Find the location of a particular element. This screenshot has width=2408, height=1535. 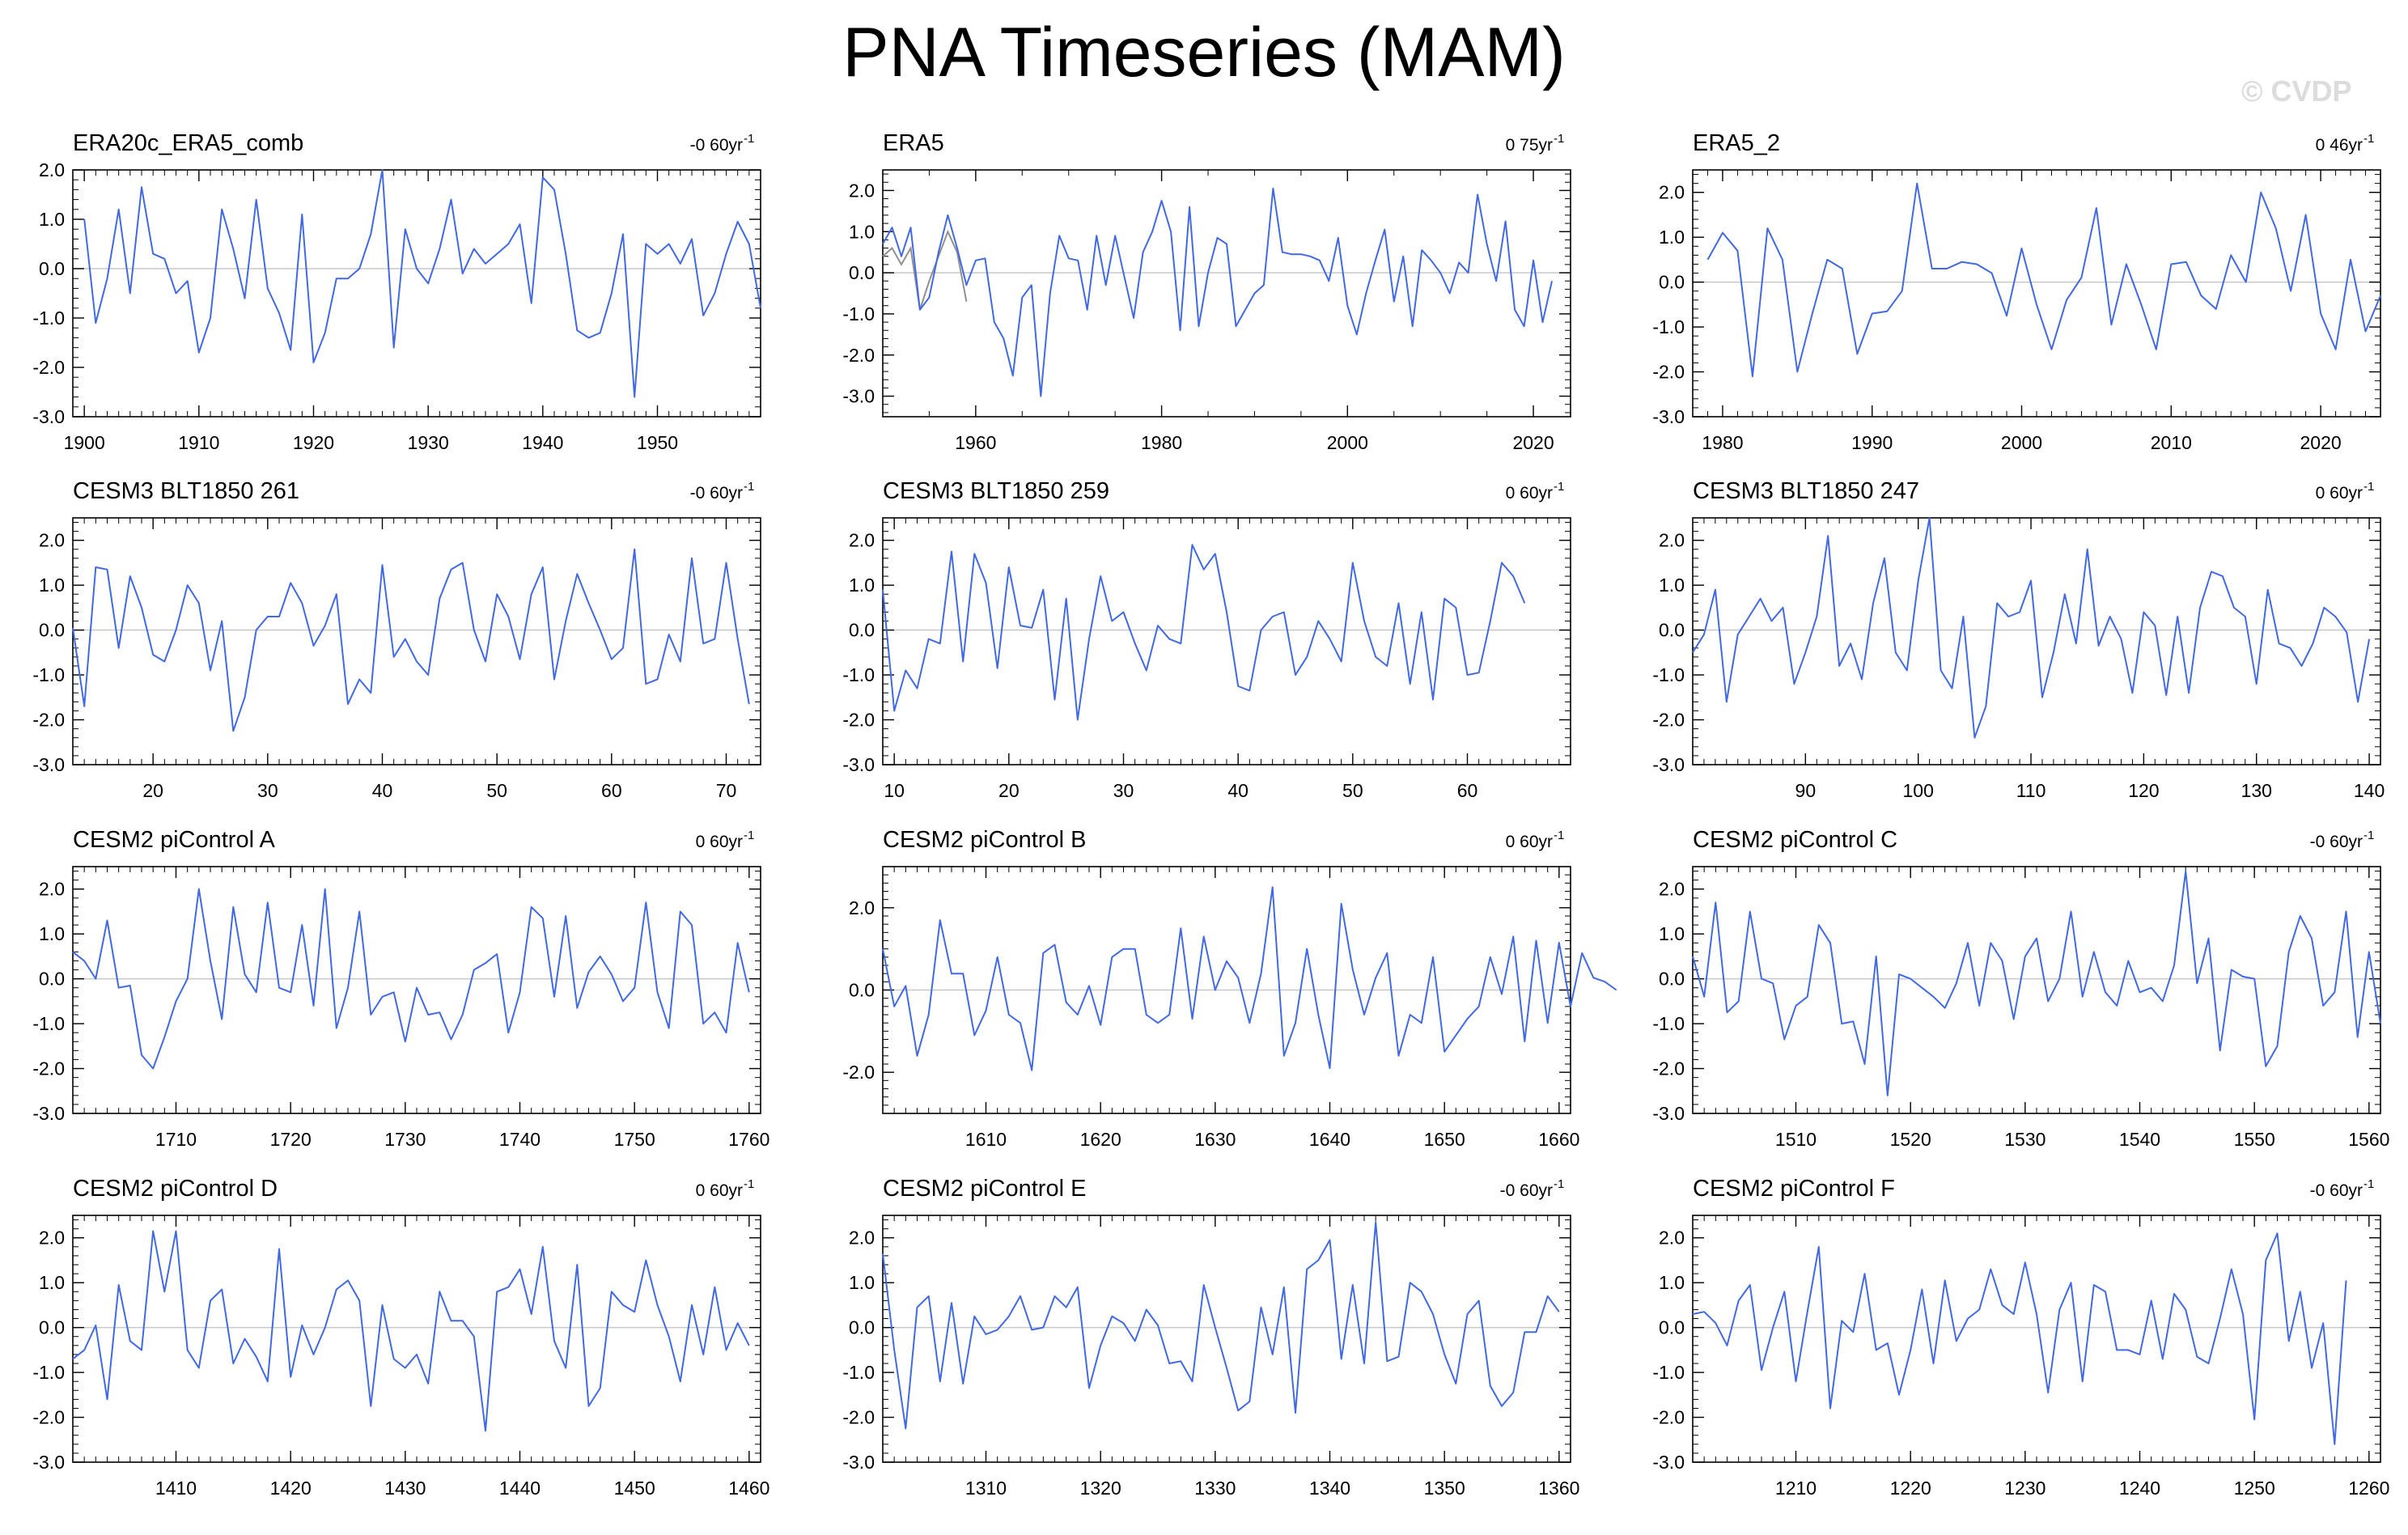

x-tick-label: 90 is located at coordinates (1806, 791).